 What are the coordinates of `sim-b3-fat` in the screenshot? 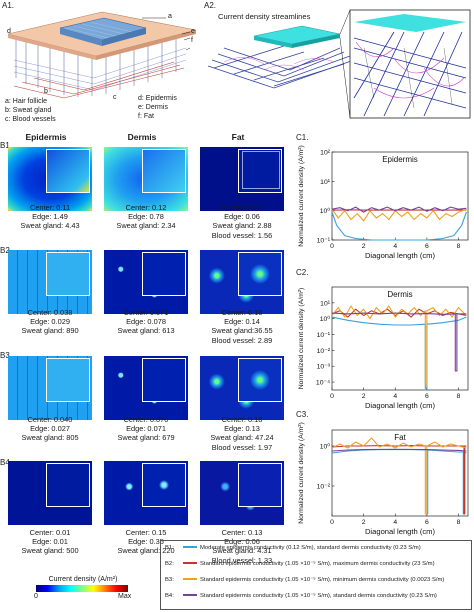 It's located at (242, 388).